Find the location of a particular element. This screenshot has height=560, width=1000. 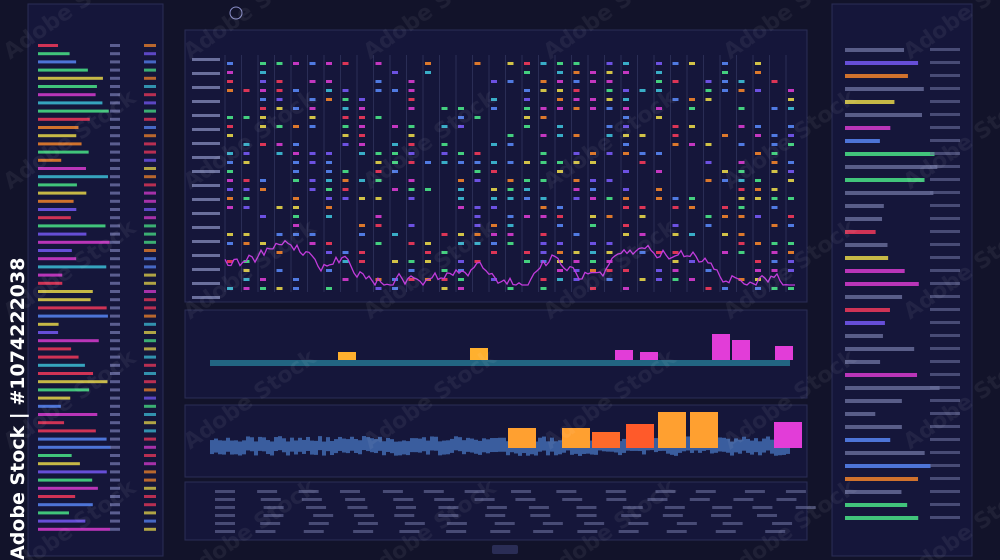

logo-icon is located at coordinates (236, 13).